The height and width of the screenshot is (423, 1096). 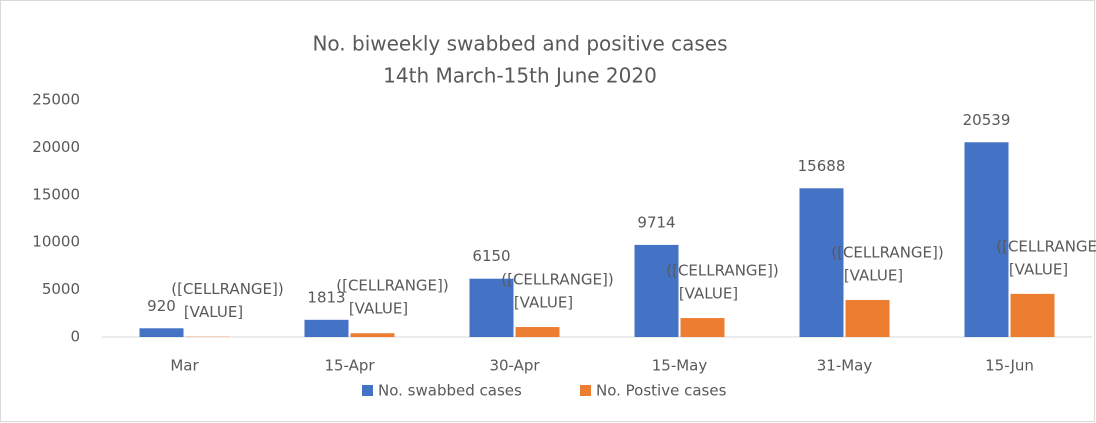 I want to click on data-label: 6150, so click(x=491, y=256).